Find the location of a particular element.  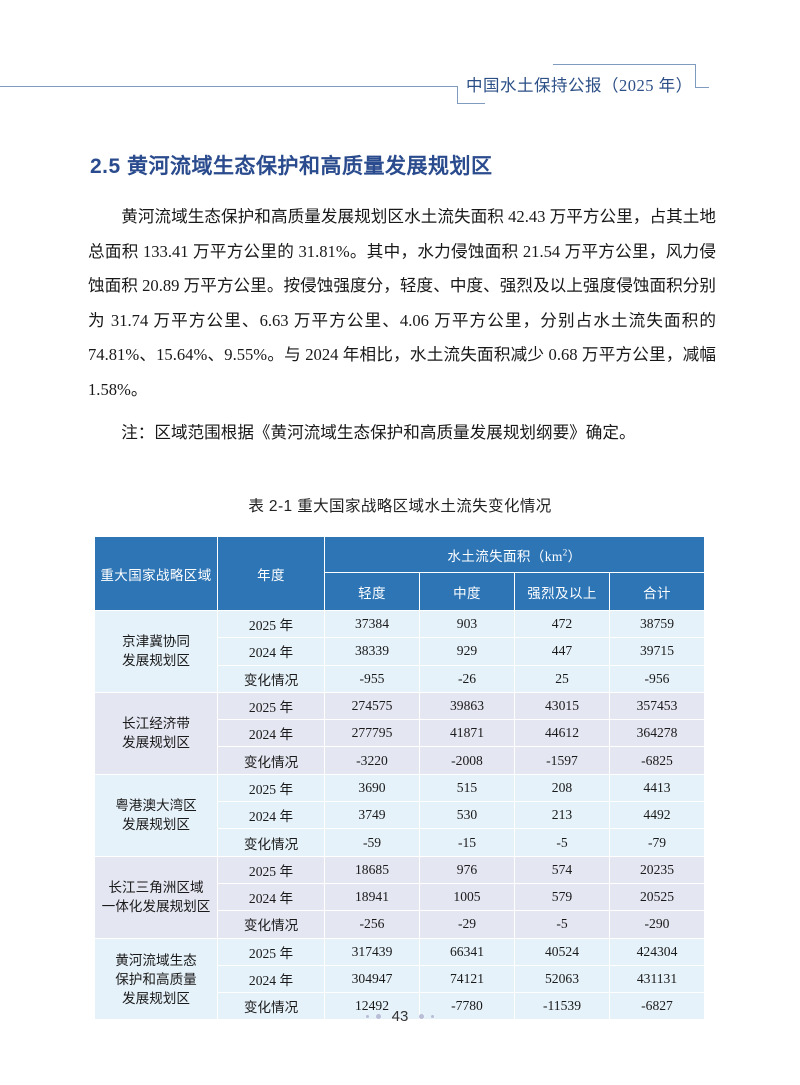

cell-severe: 44612 is located at coordinates (562, 733).